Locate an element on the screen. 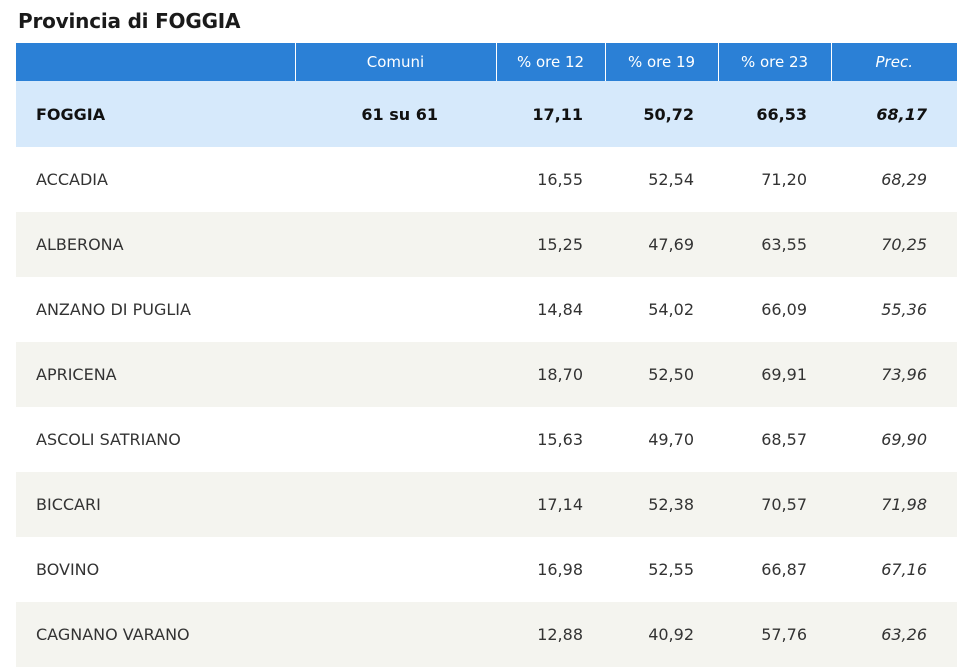 This screenshot has height=670, width=969. total-row: FOGGIA 61 su 61 17,11 50,72 66,53 68,17 is located at coordinates (486, 114).